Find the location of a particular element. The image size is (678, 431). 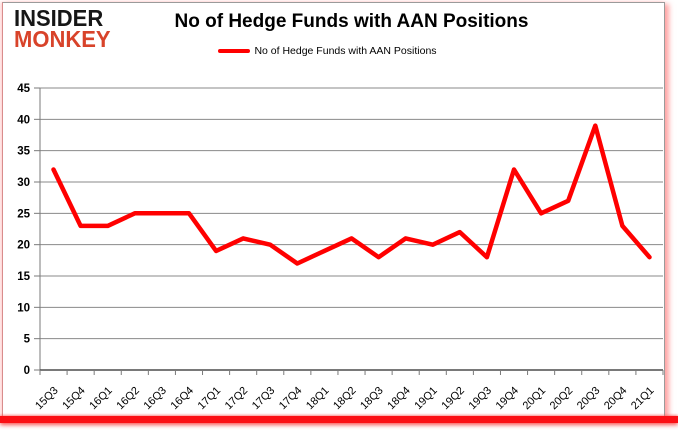

x-axis-label: 17Q3 is located at coordinates (264, 399).